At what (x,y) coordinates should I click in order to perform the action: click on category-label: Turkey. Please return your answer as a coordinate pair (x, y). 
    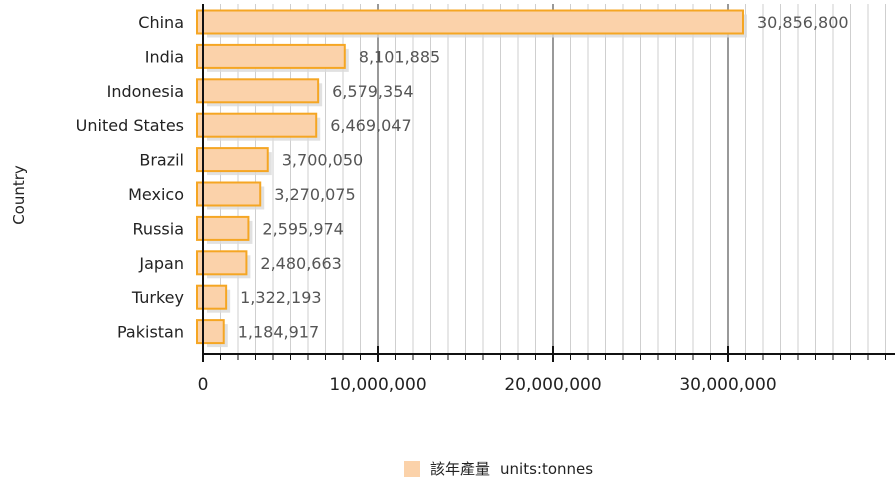
    Looking at the image, I should click on (157, 297).